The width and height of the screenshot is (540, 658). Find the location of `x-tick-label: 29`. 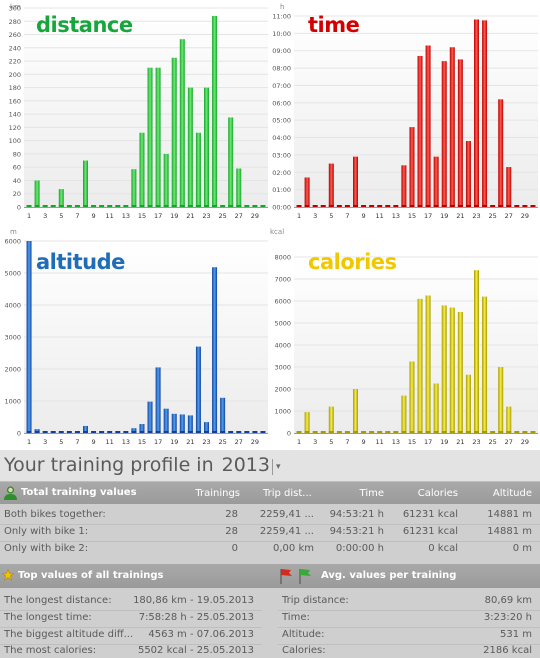

x-tick-label: 29 is located at coordinates (525, 442).